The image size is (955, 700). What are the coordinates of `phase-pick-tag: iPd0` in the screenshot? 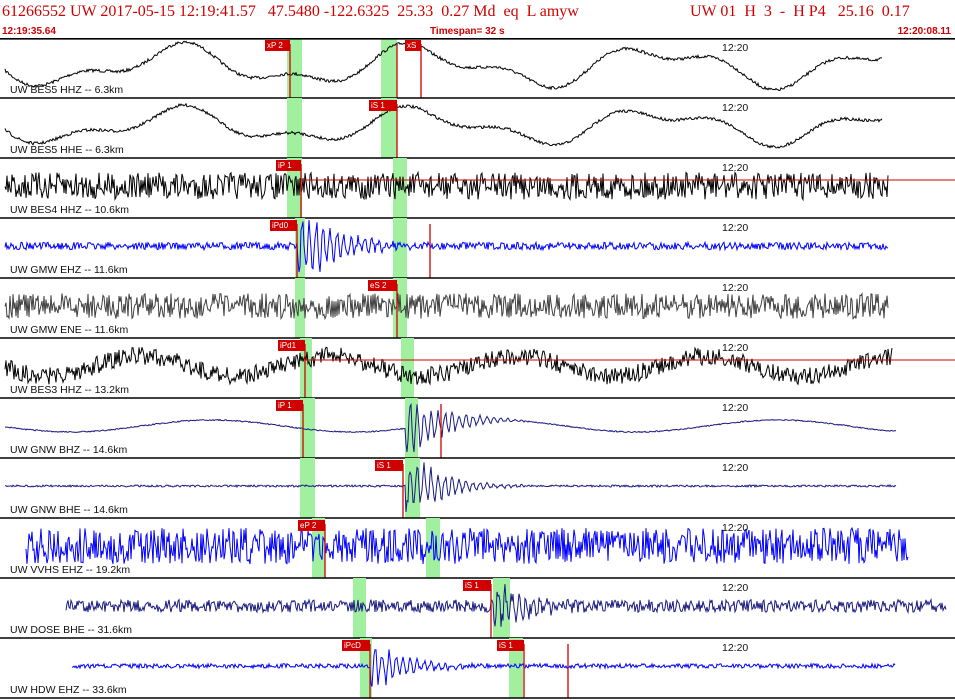 It's located at (283, 225).